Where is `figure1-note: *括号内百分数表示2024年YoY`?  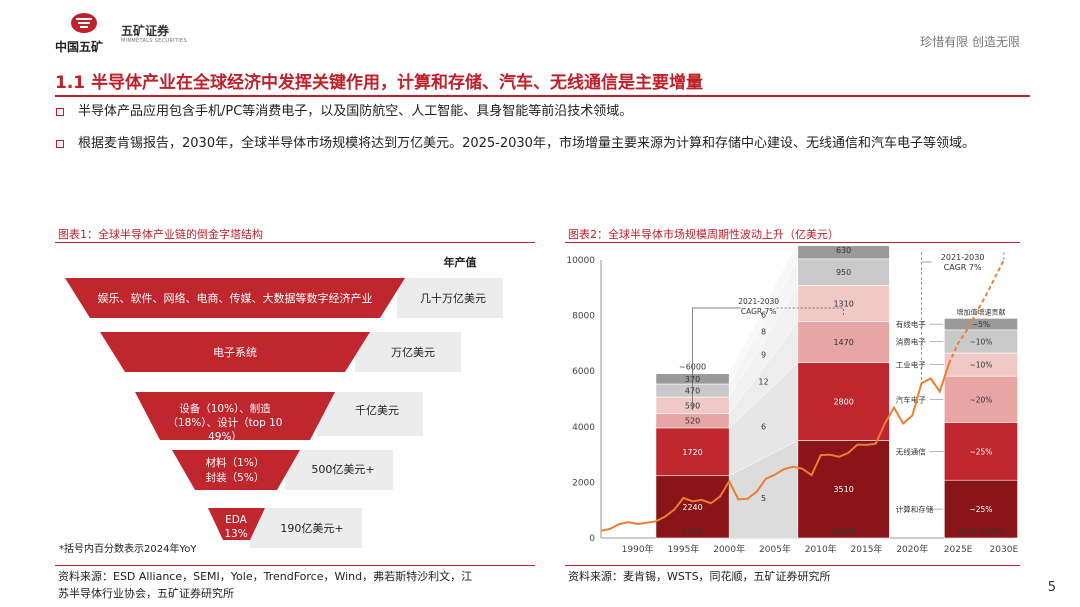 figure1-note: *括号内百分数表示2024年YoY is located at coordinates (128, 548).